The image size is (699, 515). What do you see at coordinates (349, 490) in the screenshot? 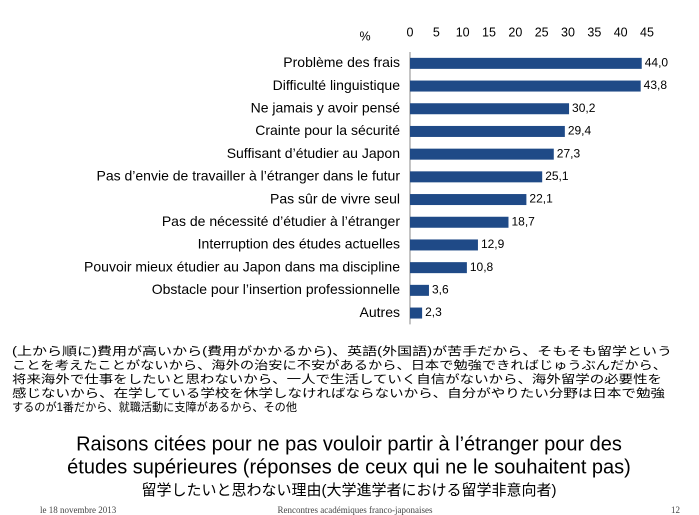
I see `subtitle: 留学したいと思わない理由(大学進学者における留学非意向者)` at bounding box center [349, 490].